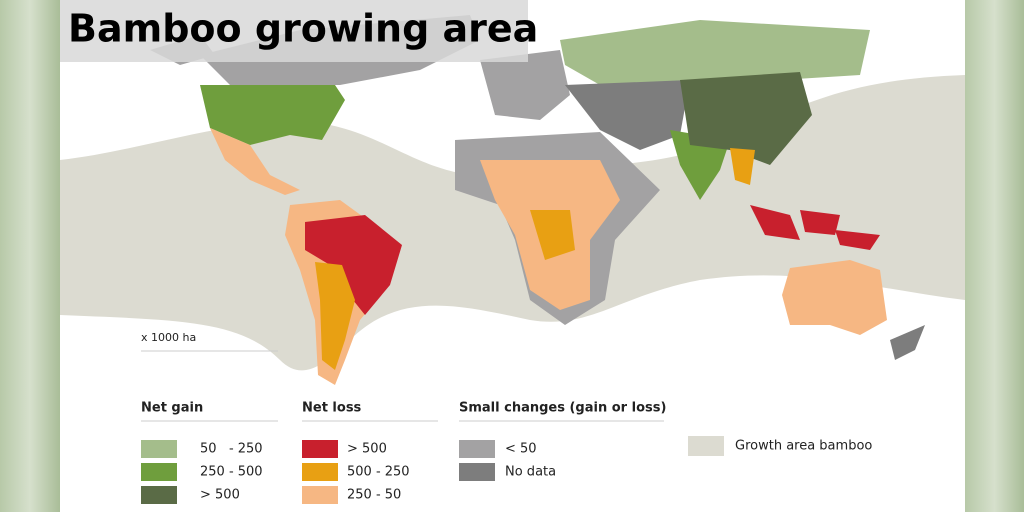 Image resolution: width=1024 pixels, height=512 pixels. What do you see at coordinates (231, 449) in the screenshot?
I see `legend-label: 50 - 250` at bounding box center [231, 449].